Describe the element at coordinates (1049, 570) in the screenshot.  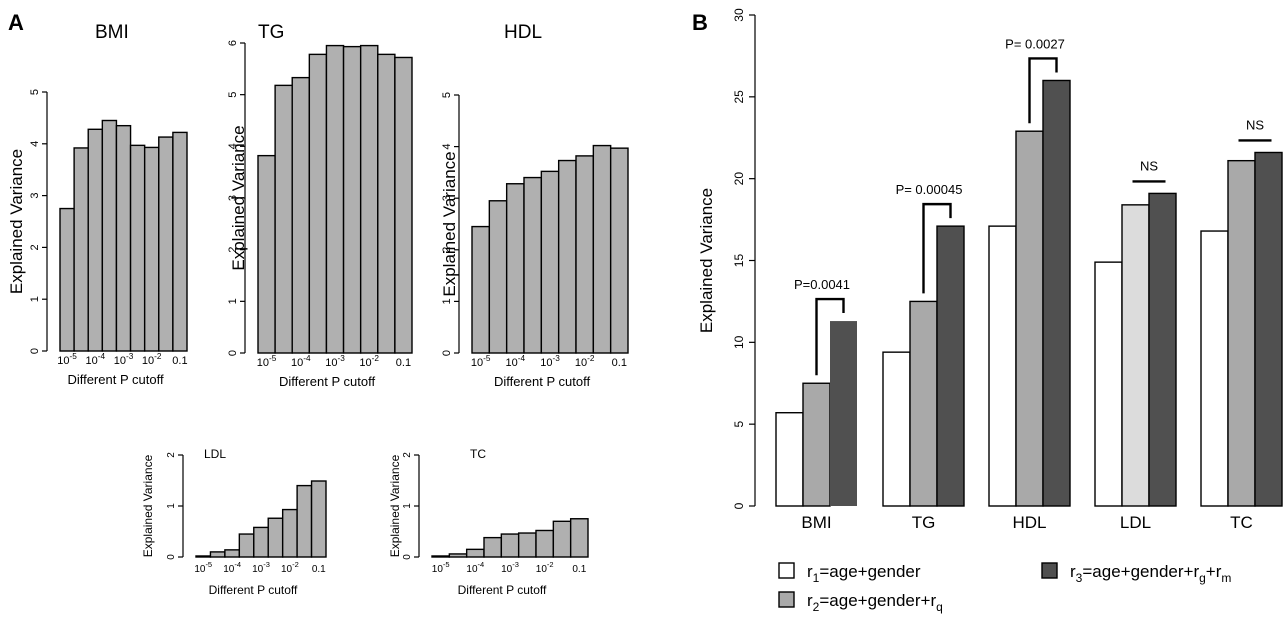
I see `legend-swatch-r3` at that location.